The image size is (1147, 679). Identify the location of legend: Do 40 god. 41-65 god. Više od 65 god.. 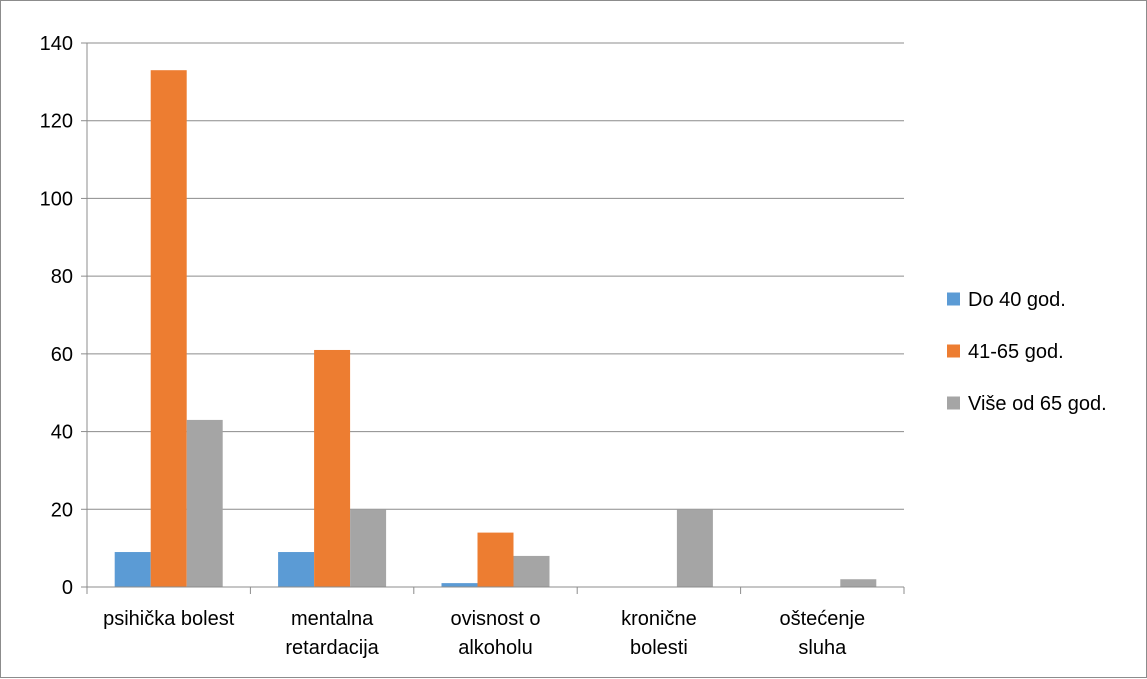
(1027, 352).